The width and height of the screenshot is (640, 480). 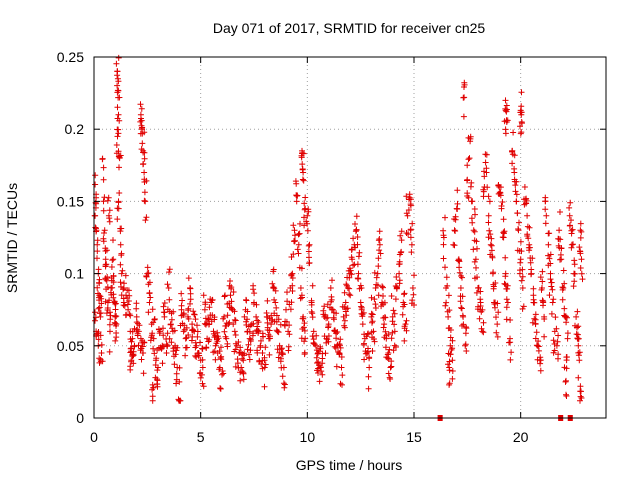 I want to click on y-tick-label: 0, so click(x=80, y=418).